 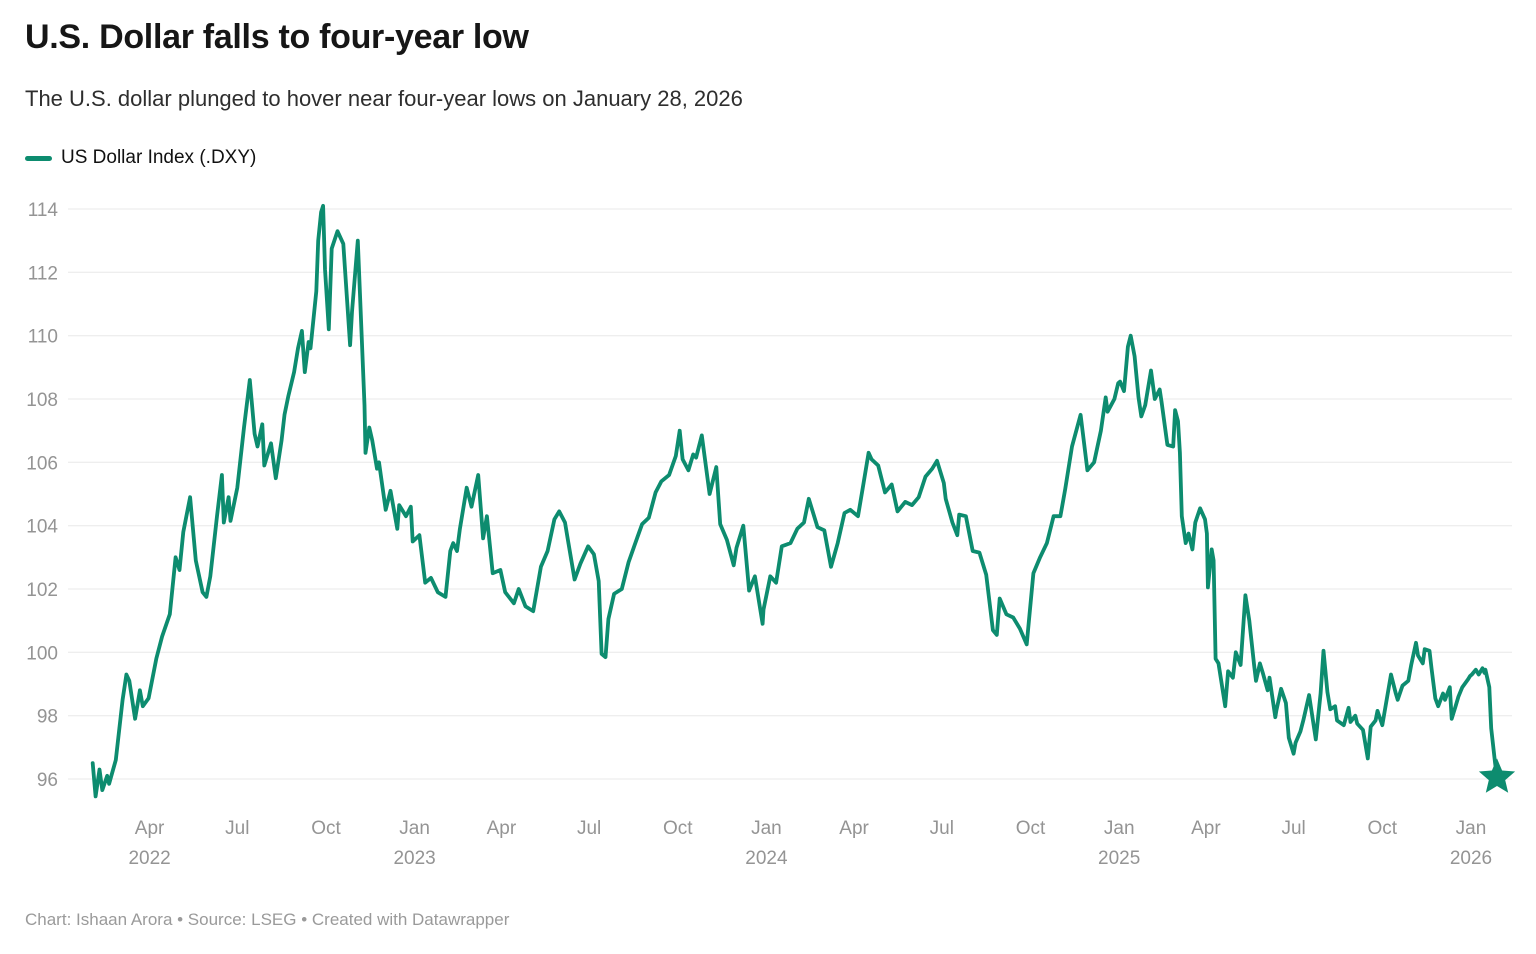 What do you see at coordinates (1119, 858) in the screenshot?
I see `x-tick-year-label: 2025` at bounding box center [1119, 858].